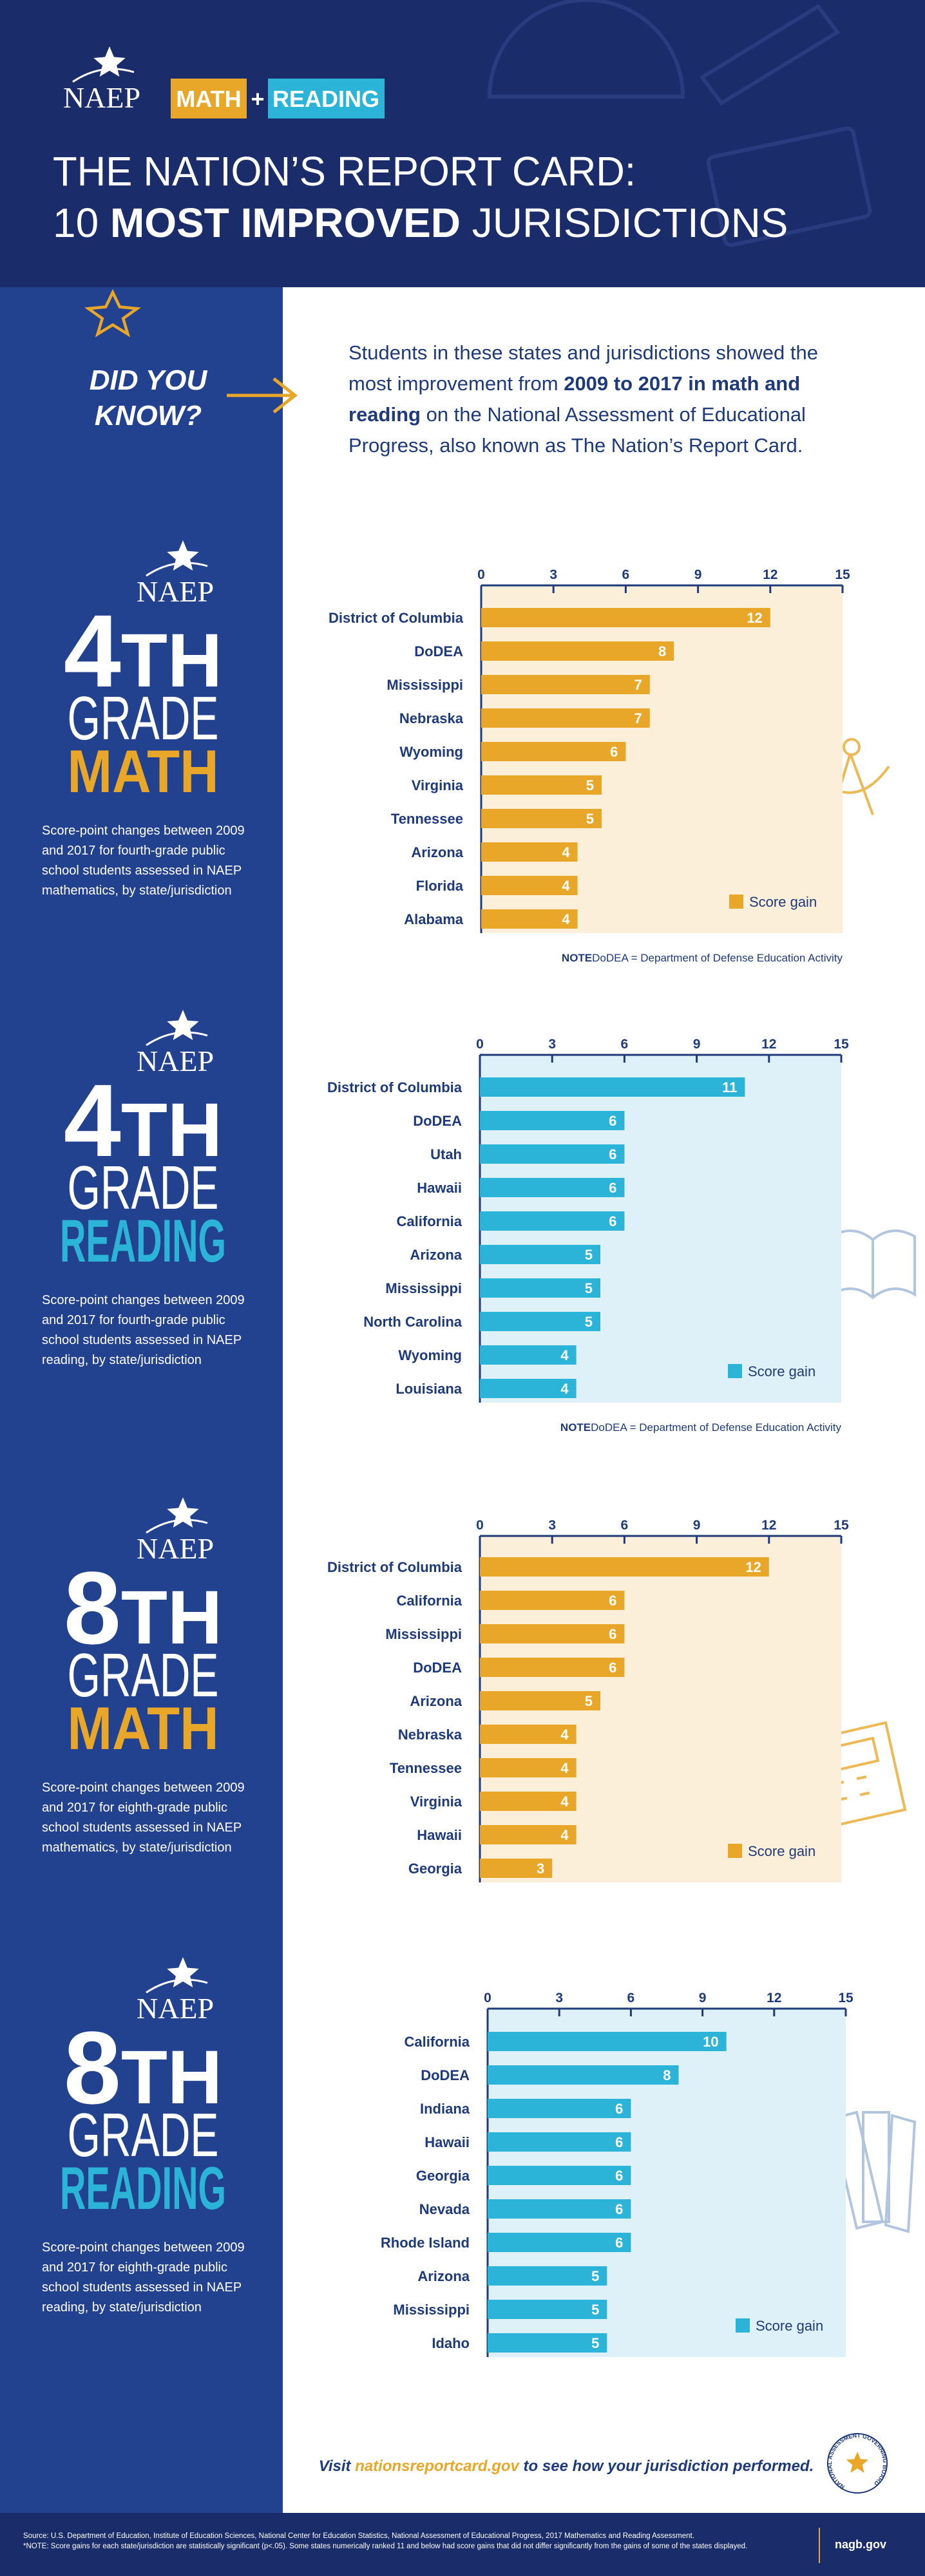 The width and height of the screenshot is (925, 2576). I want to click on category-label: California, so click(430, 1601).